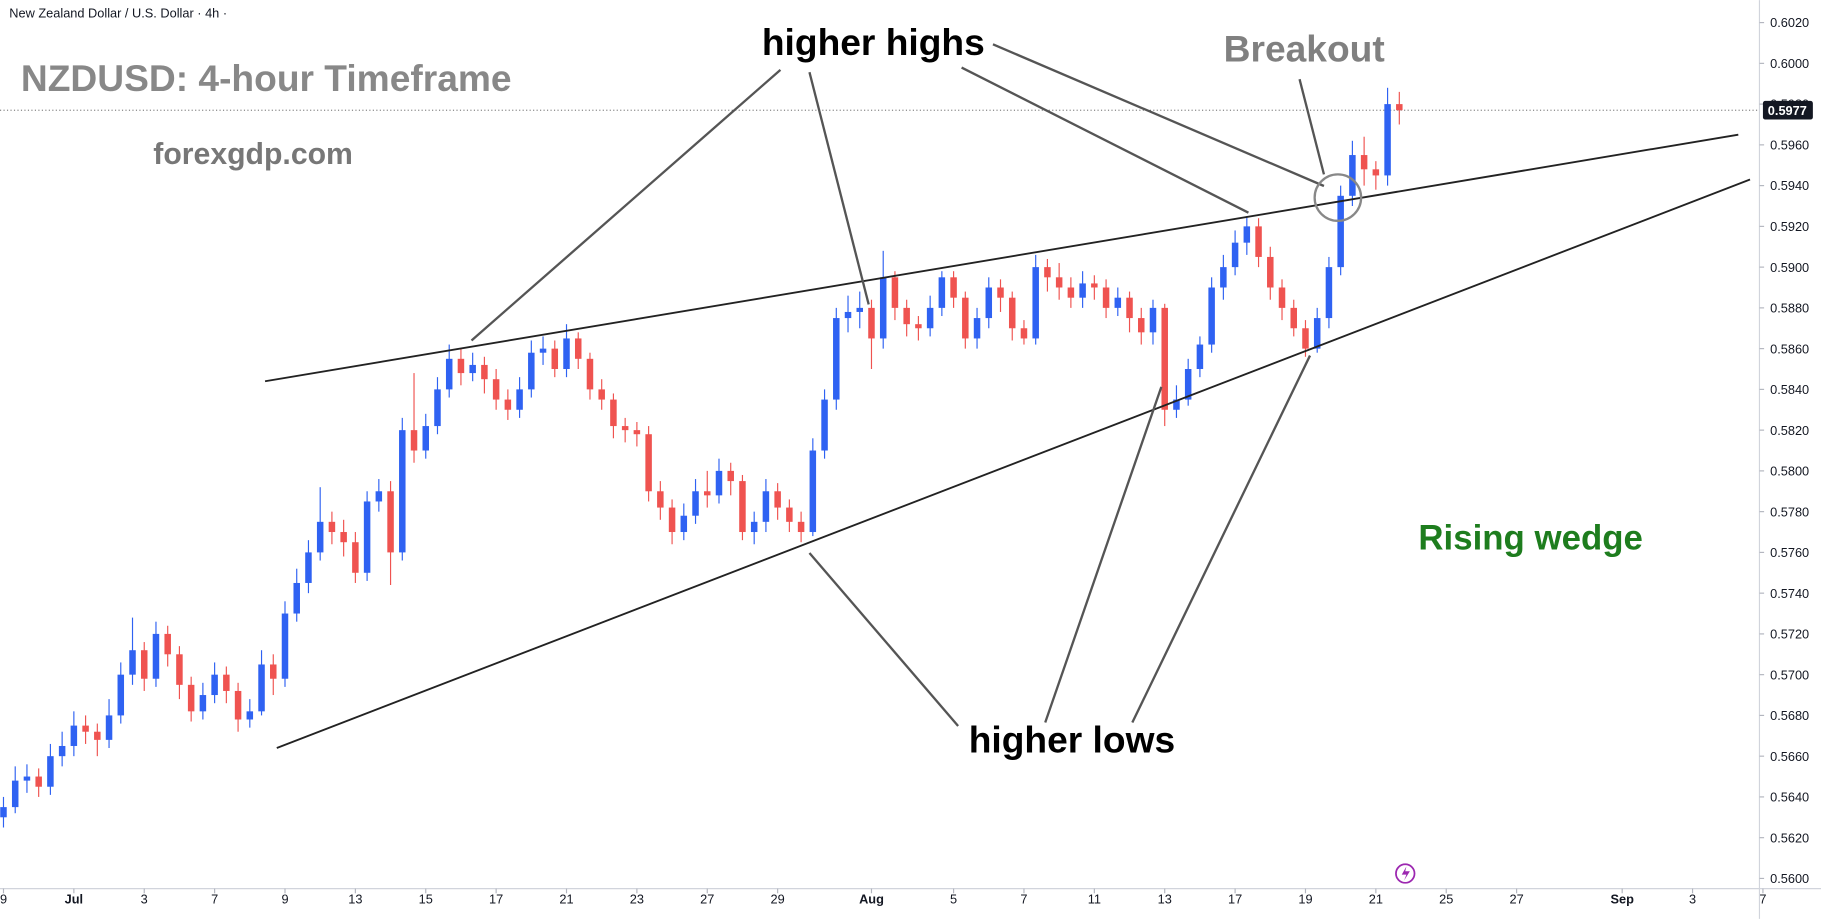  What do you see at coordinates (1789, 756) in the screenshot?
I see `y-tick-label: 0.5660` at bounding box center [1789, 756].